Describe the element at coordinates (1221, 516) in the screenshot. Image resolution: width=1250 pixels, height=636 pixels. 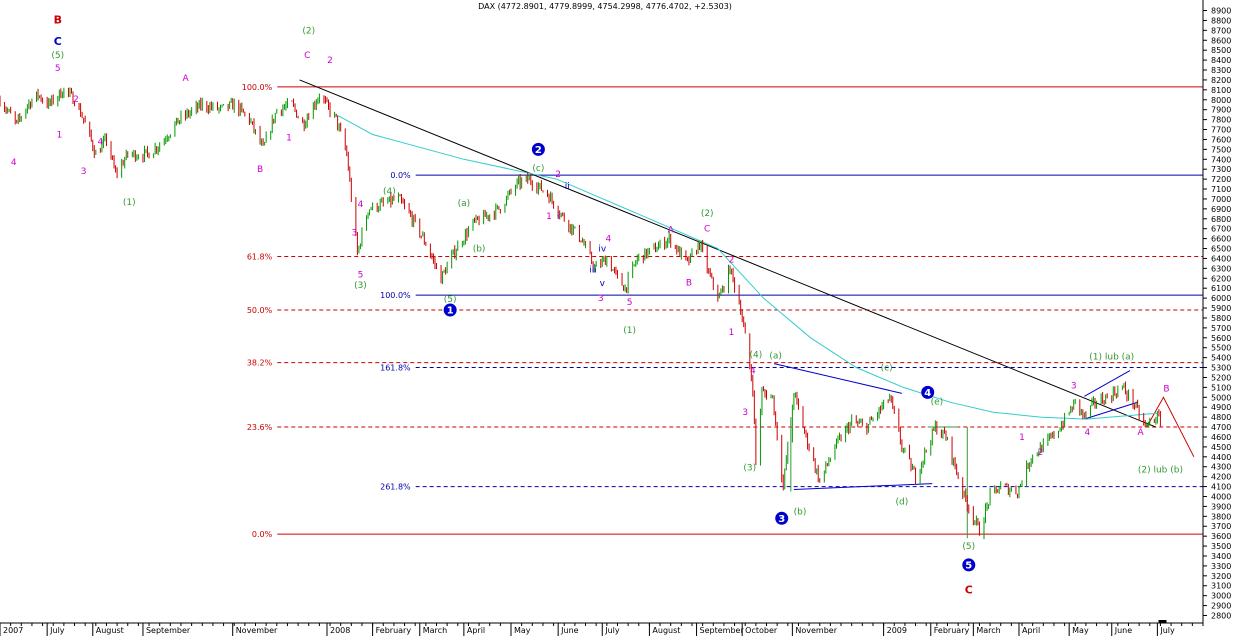
I see `y-tick-label: 3800` at that location.